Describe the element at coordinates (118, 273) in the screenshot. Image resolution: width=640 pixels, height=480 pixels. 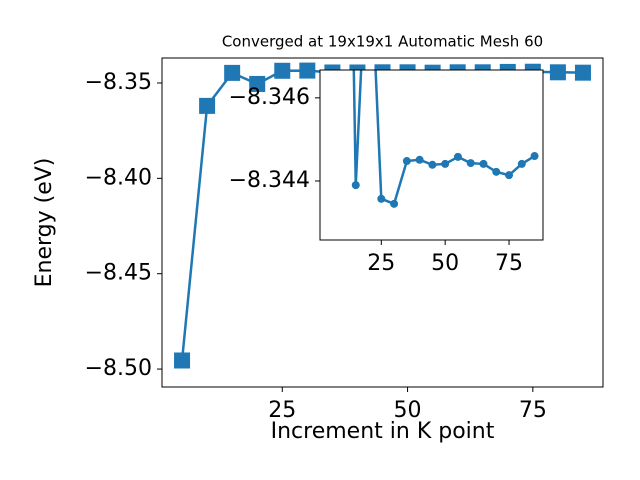
I see `y-tick-label: −8.45` at that location.